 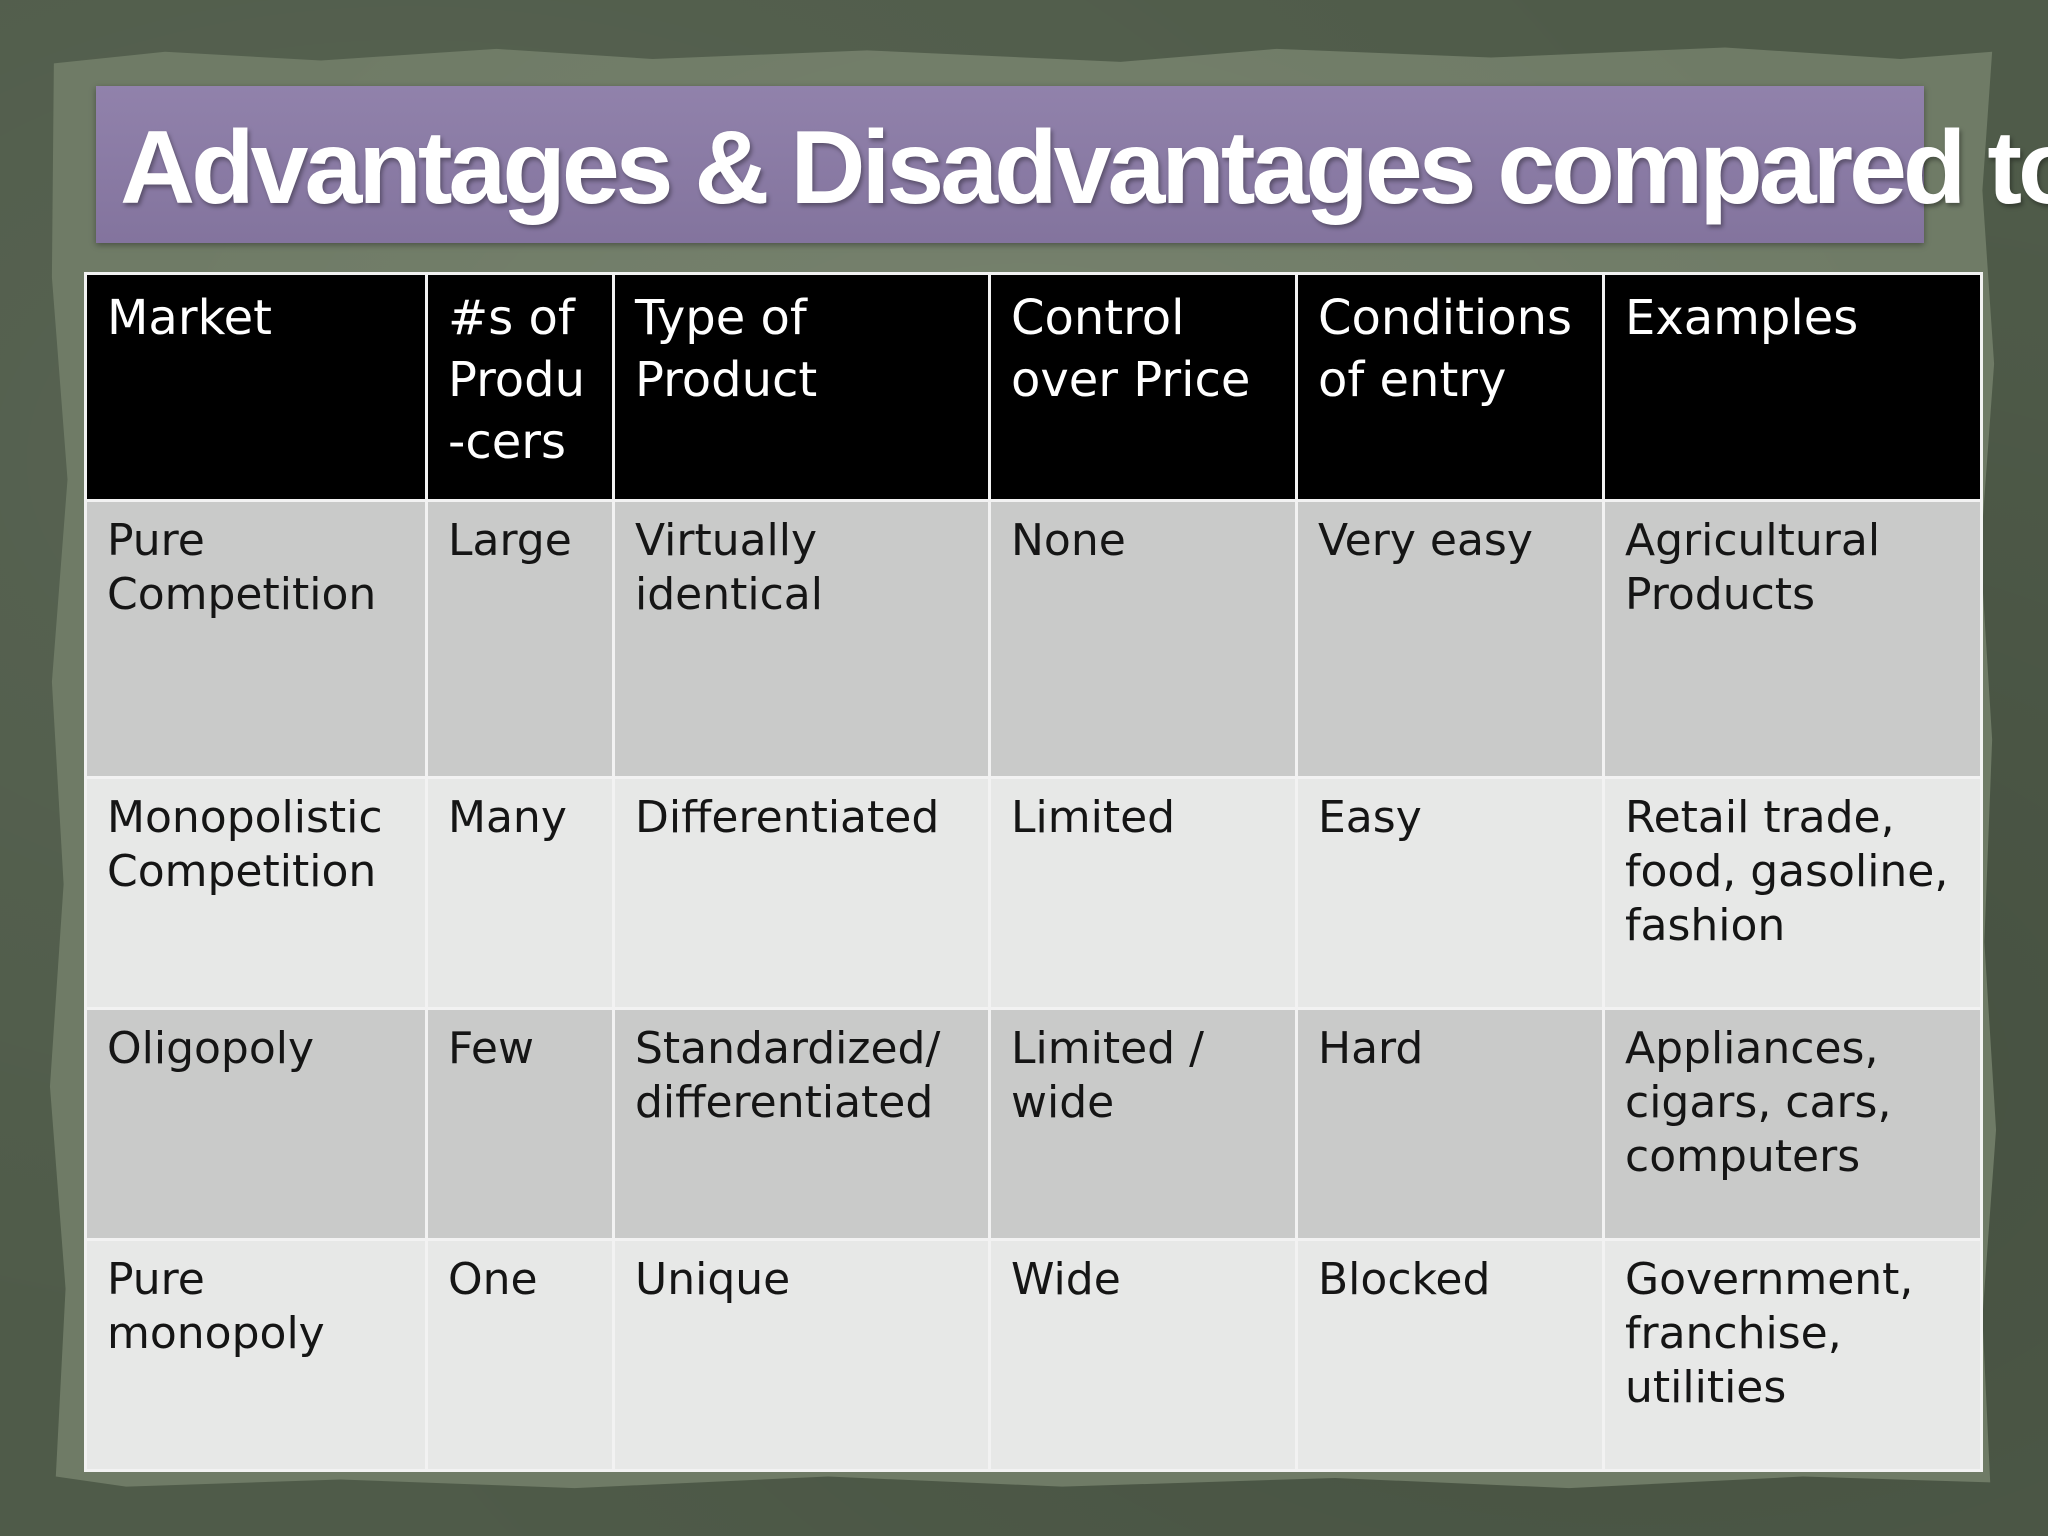 I want to click on cell-control-over-price: Limited, so click(x=1143, y=893).